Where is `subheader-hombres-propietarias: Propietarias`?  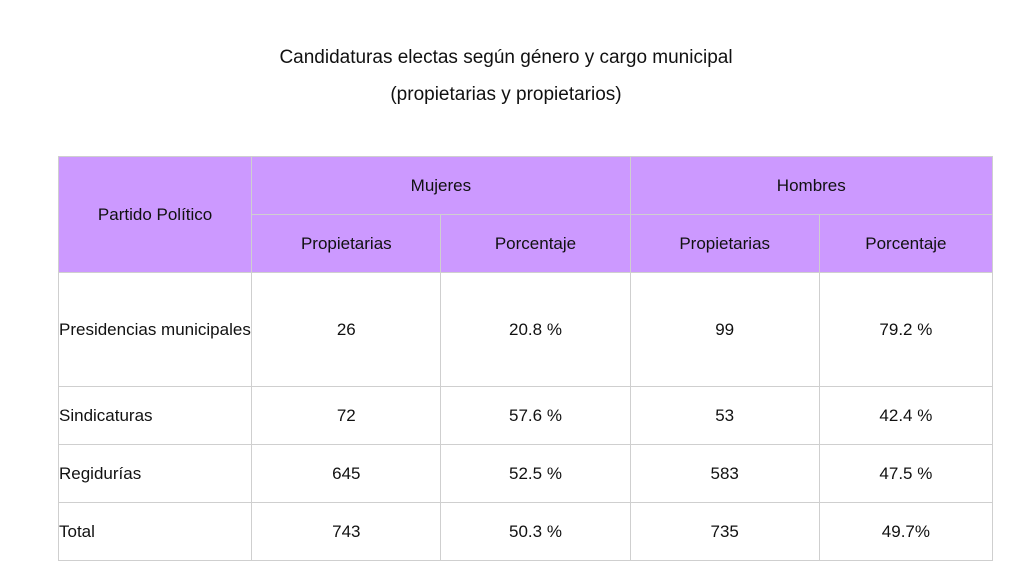
subheader-hombres-propietarias: Propietarias is located at coordinates (724, 243).